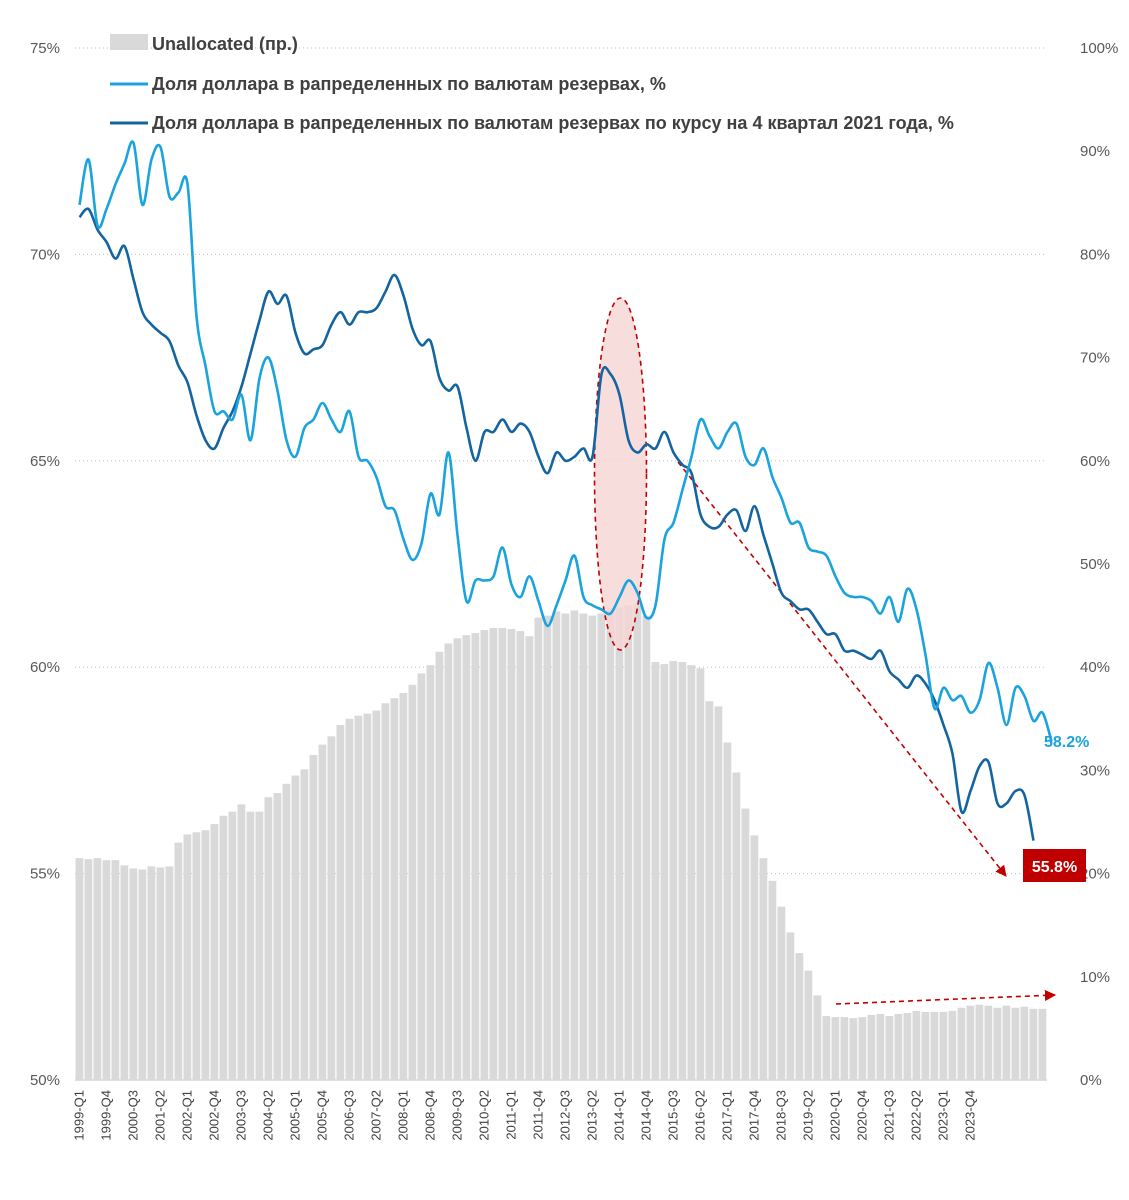 The image size is (1129, 1200). Describe the element at coordinates (1095, 874) in the screenshot. I see `right-tick-label: 20%` at that location.